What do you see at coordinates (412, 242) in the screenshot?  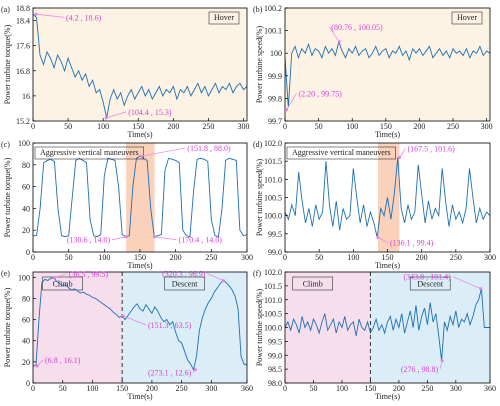 I see `annotation-text: (136.1 , 99.4)` at bounding box center [412, 242].